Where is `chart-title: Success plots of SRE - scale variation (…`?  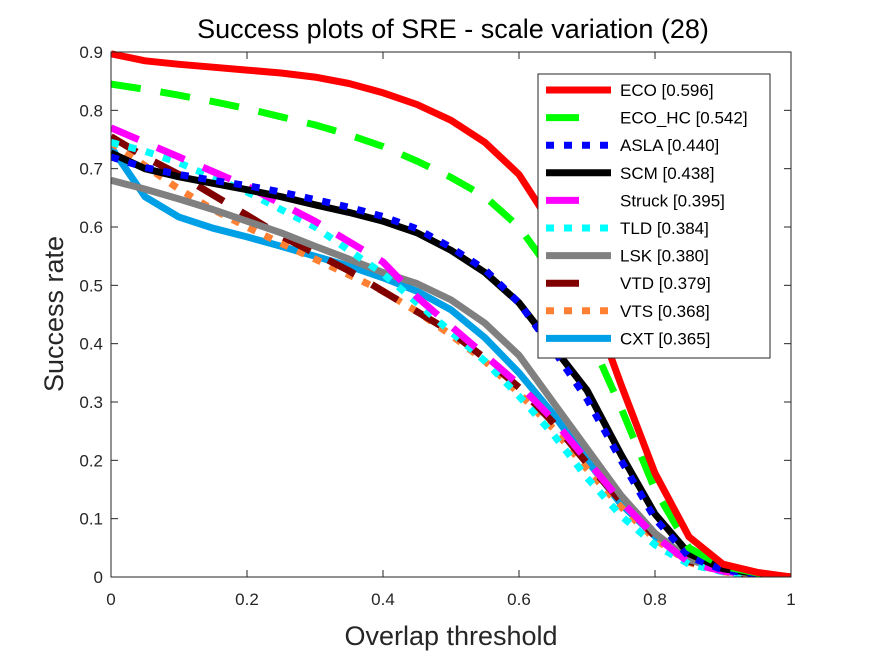 chart-title: Success plots of SRE - scale variation (… is located at coordinates (453, 29).